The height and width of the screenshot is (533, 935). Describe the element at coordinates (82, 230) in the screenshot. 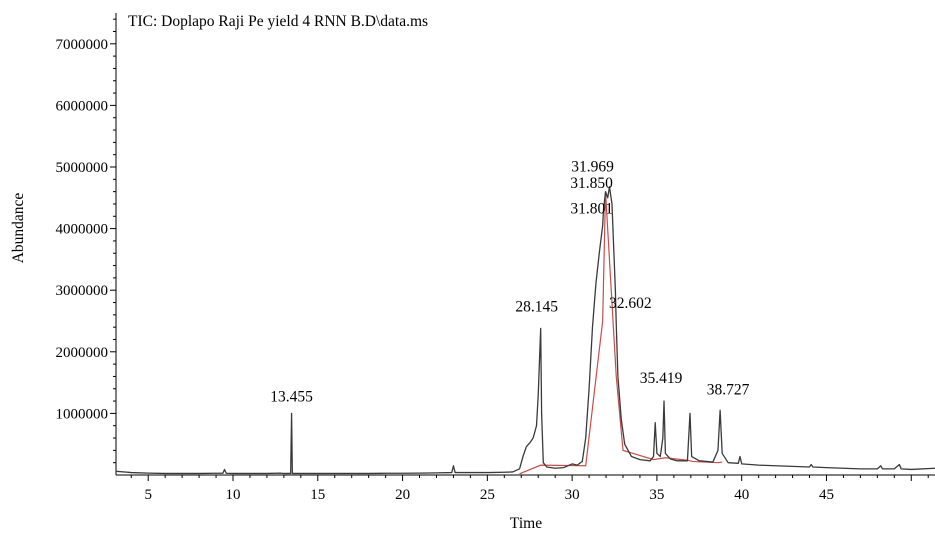

I see `y-tick-label: 4000000` at that location.